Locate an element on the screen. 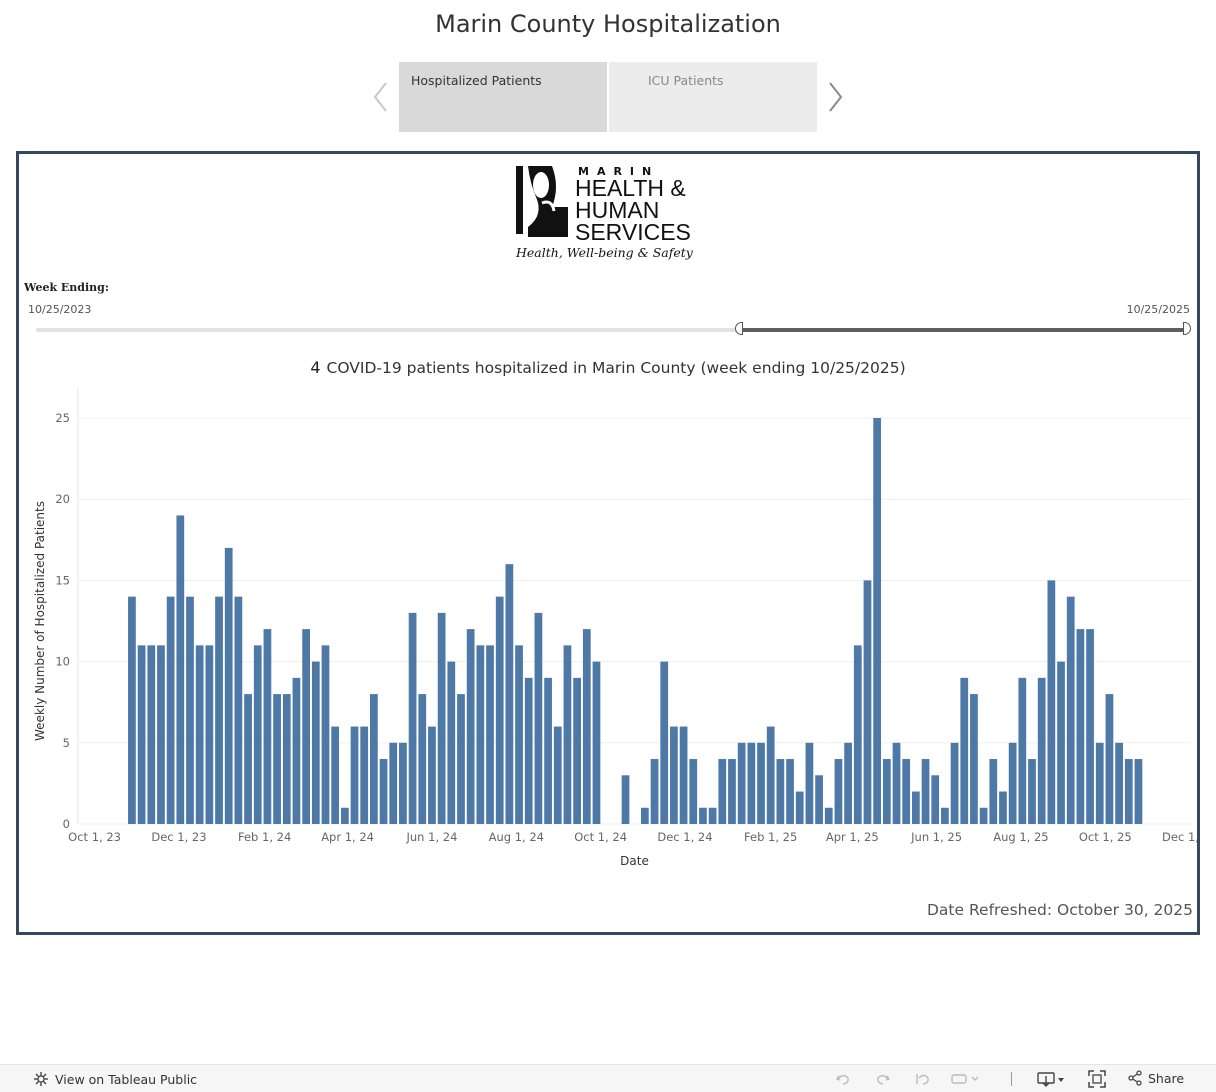  date-refreshed: Date Refreshed: October 30, 2025 is located at coordinates (1059, 910).